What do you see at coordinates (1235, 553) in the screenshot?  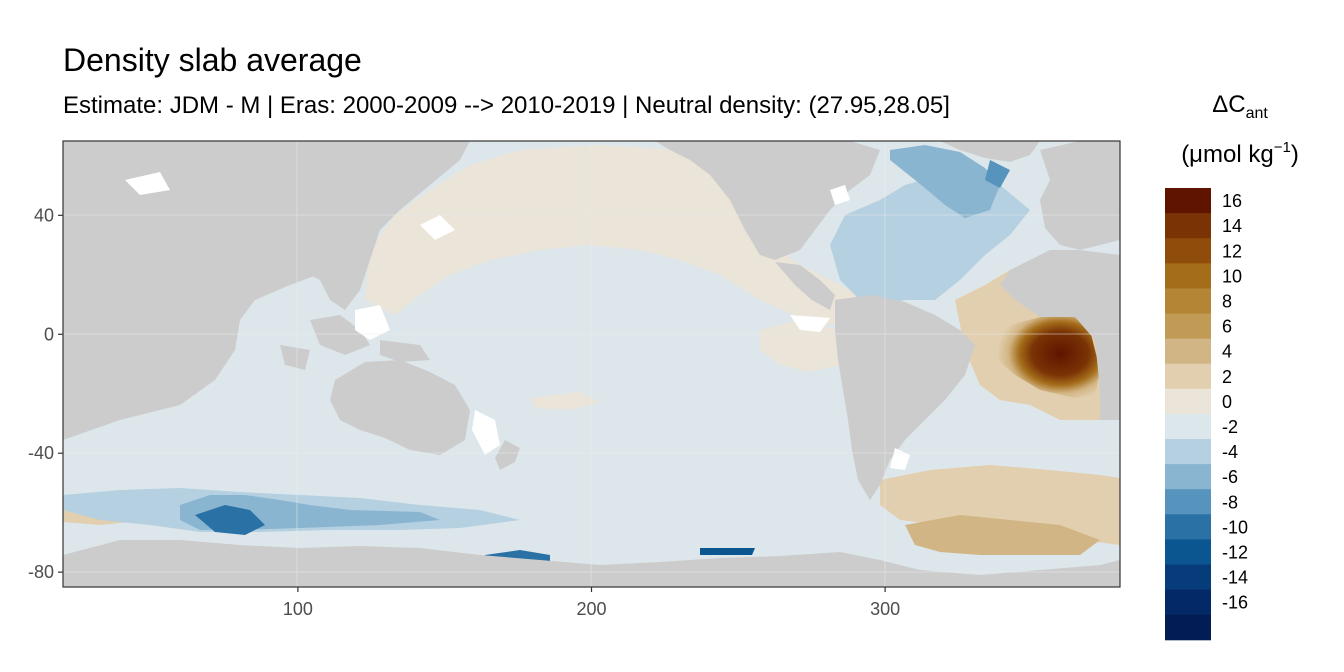 I see `legend-label: -12` at bounding box center [1235, 553].